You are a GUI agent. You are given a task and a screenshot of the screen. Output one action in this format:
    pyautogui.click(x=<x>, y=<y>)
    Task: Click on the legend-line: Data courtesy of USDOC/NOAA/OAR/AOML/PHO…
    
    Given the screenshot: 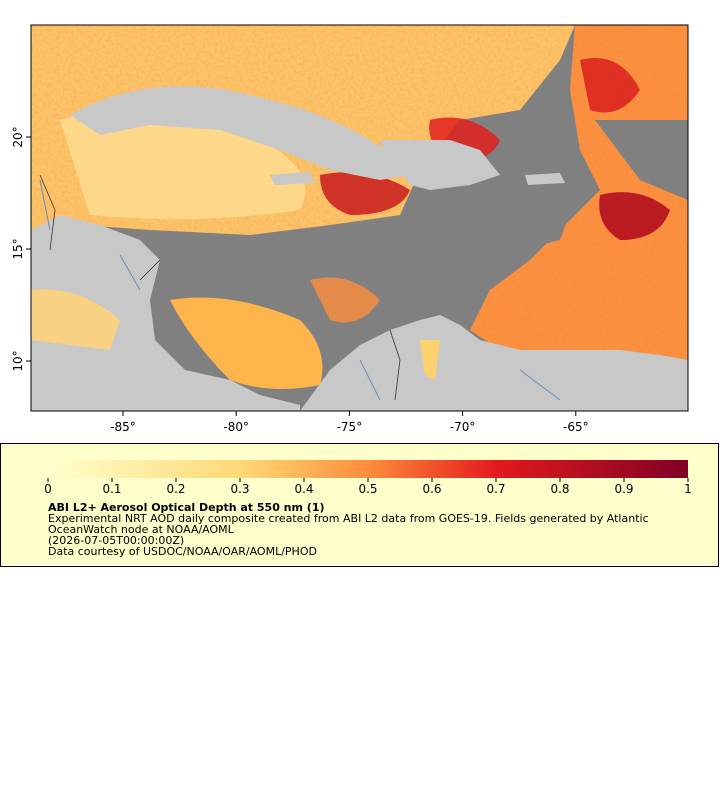 What is the action you would take?
    pyautogui.click(x=182, y=551)
    